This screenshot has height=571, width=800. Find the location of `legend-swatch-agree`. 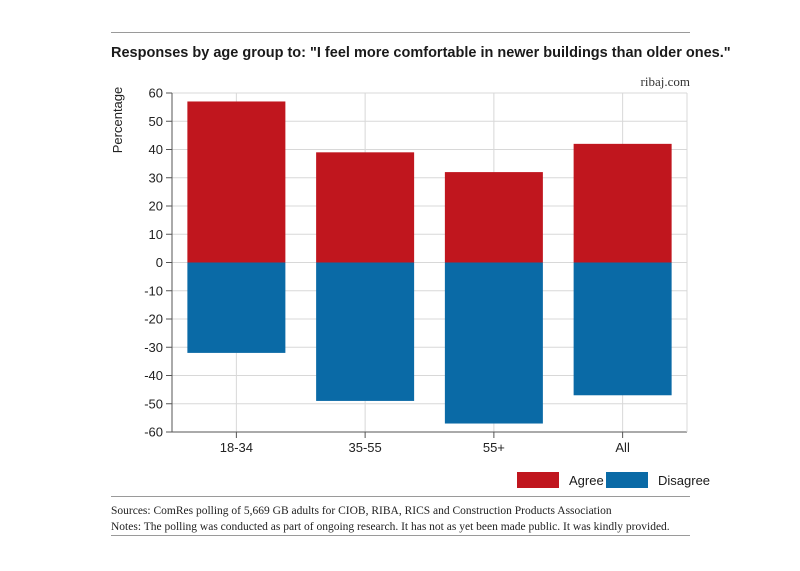

legend-swatch-agree is located at coordinates (538, 480).